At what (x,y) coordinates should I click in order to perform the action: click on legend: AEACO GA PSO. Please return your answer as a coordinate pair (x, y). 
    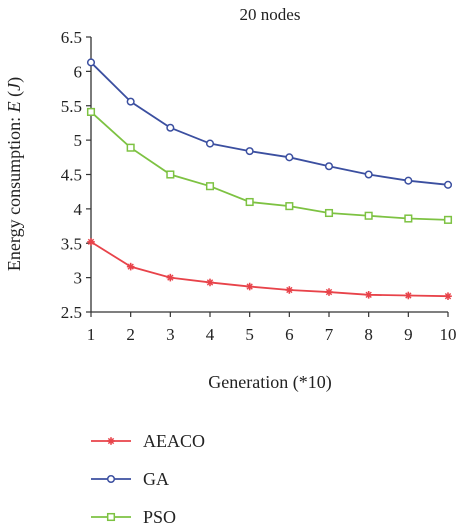
    Looking at the image, I should click on (148, 479).